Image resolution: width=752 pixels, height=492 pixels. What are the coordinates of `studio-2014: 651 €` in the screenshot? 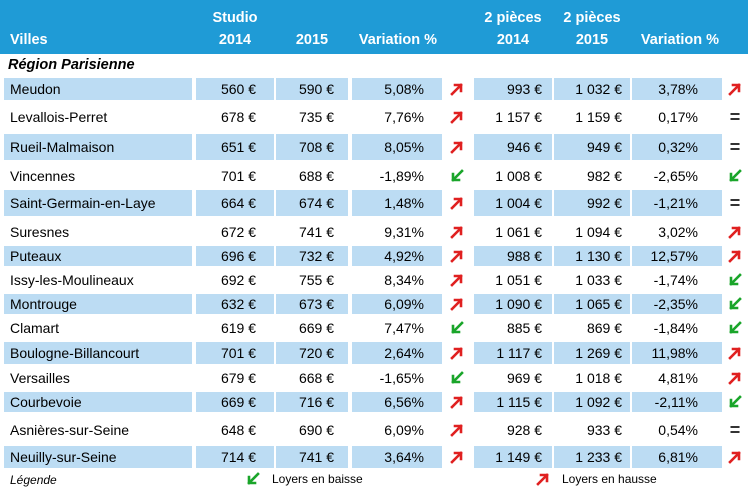 It's located at (235, 147).